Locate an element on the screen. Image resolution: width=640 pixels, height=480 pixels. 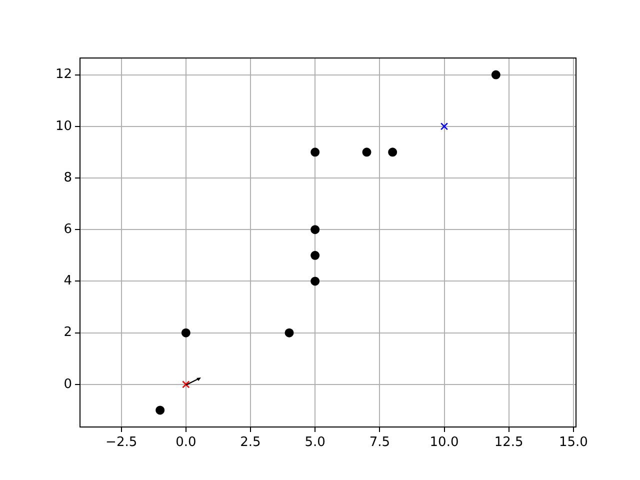
x-tick-label: −2.5 is located at coordinates (122, 442).